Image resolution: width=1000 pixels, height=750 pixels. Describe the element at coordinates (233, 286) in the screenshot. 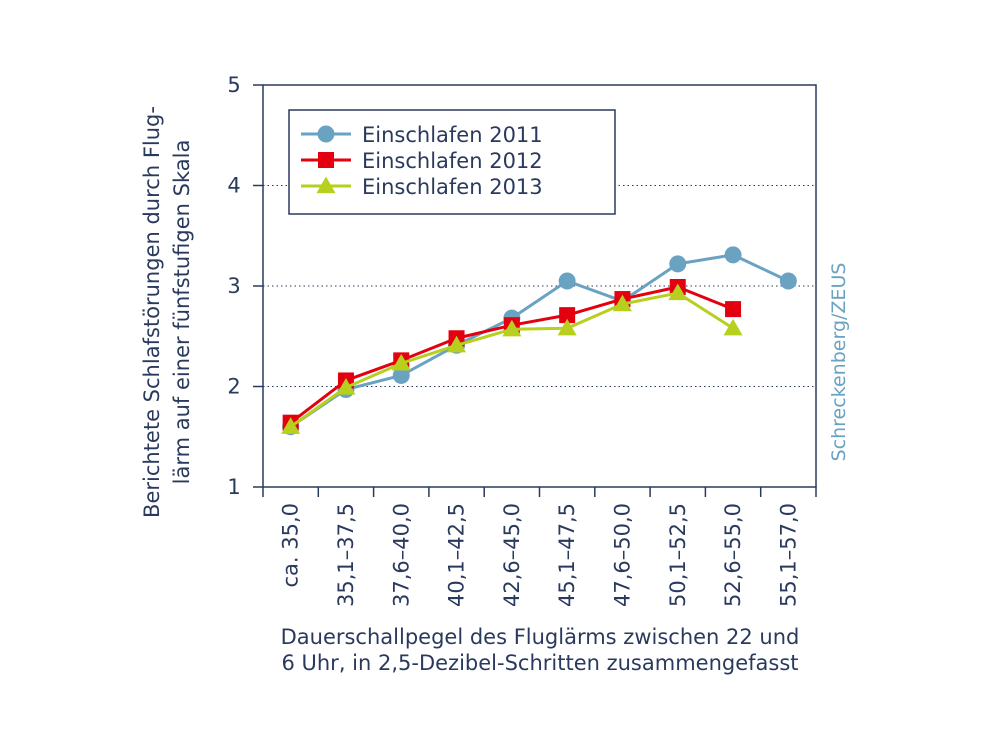

I see `y-tick-label: 3` at that location.